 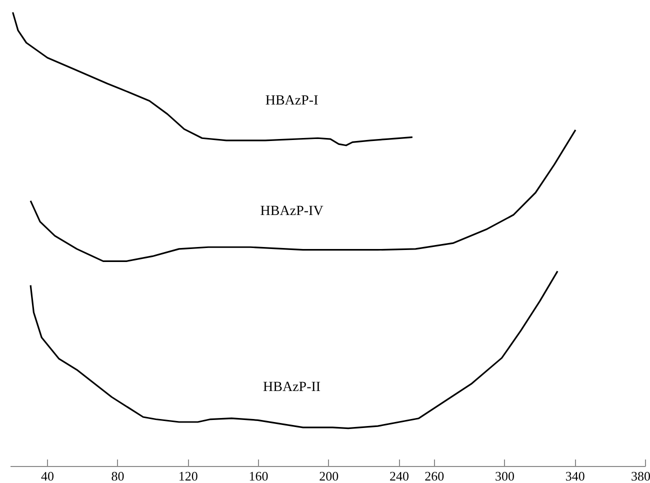 What do you see at coordinates (575, 475) in the screenshot?
I see `x-tick-label: 340` at bounding box center [575, 475].